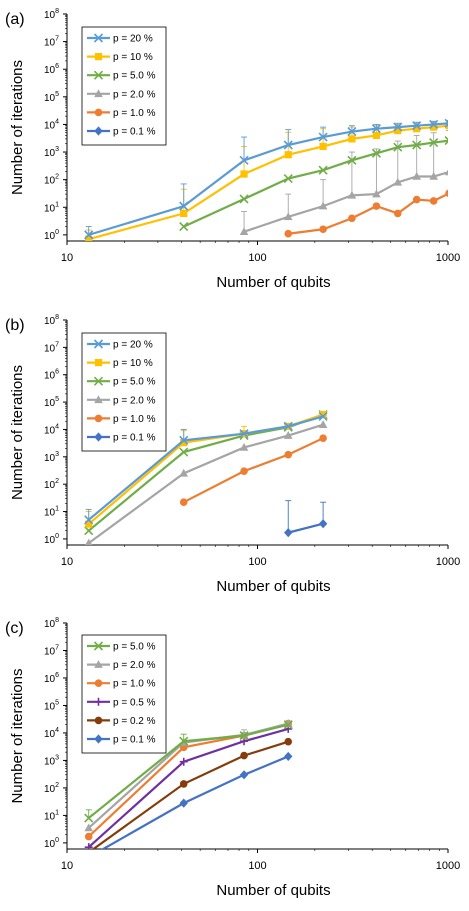  Describe the element at coordinates (206, 482) in the screenshot. I see `series-p-2-0-` at that location.